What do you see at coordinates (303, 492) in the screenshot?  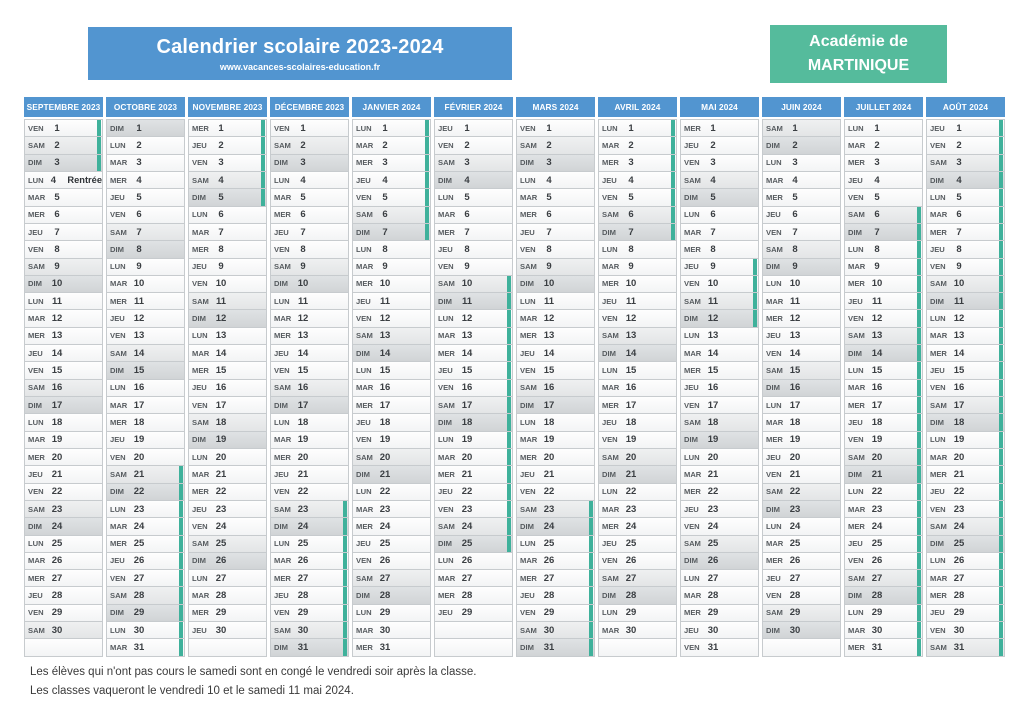 I see `day-number: 22` at bounding box center [303, 492].